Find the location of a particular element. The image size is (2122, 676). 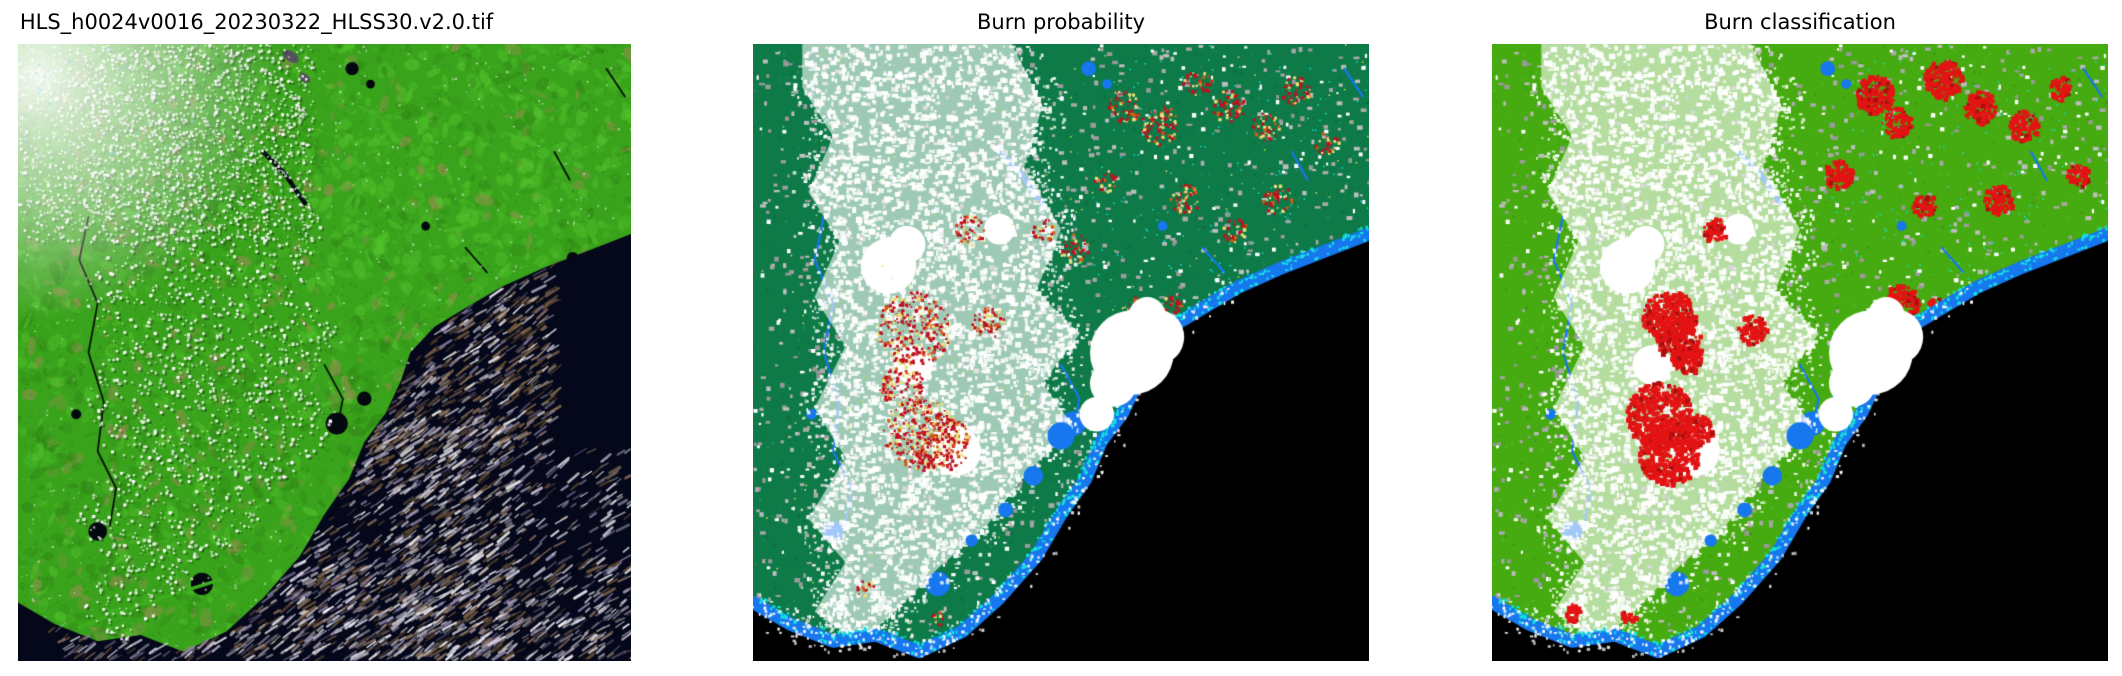

panel-title-burn-classification: Burn classification is located at coordinates (1800, 22).